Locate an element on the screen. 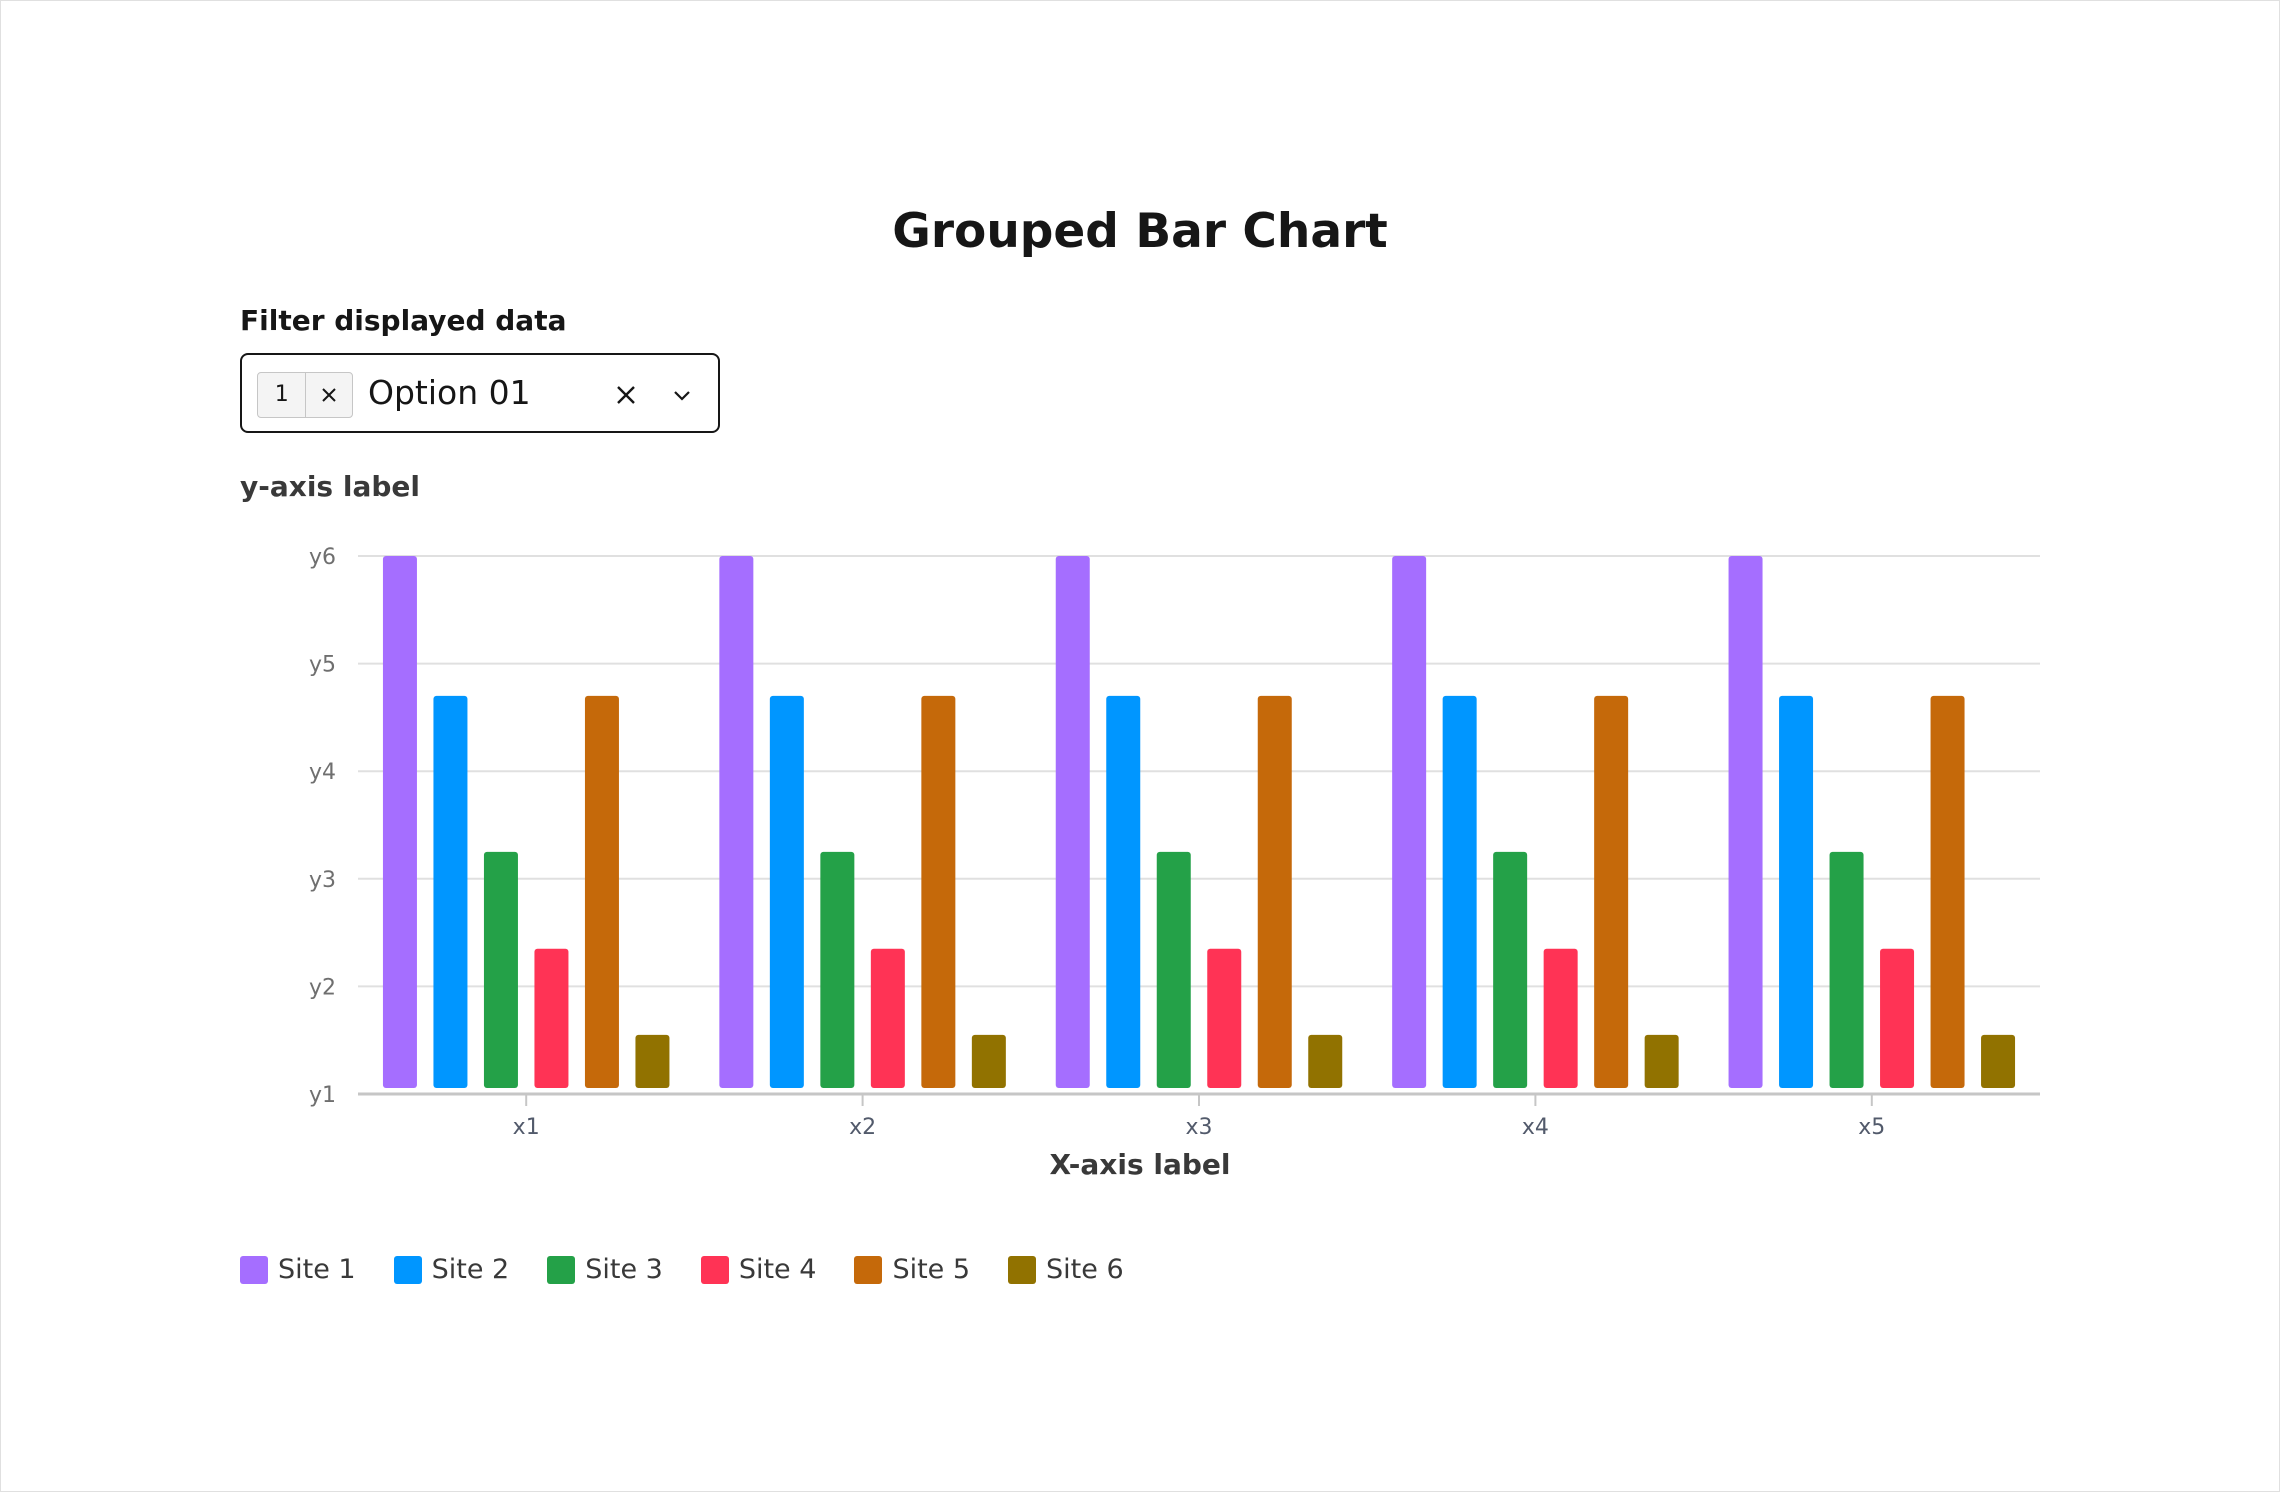 Image resolution: width=2280 pixels, height=1492 pixels. bar-site-1-x1 is located at coordinates (399, 822).